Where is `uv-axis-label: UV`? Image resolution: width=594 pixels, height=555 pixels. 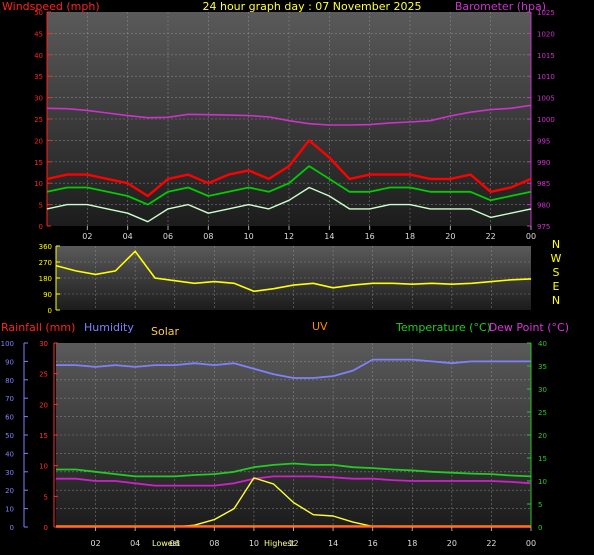 uv-axis-label: UV is located at coordinates (320, 326).